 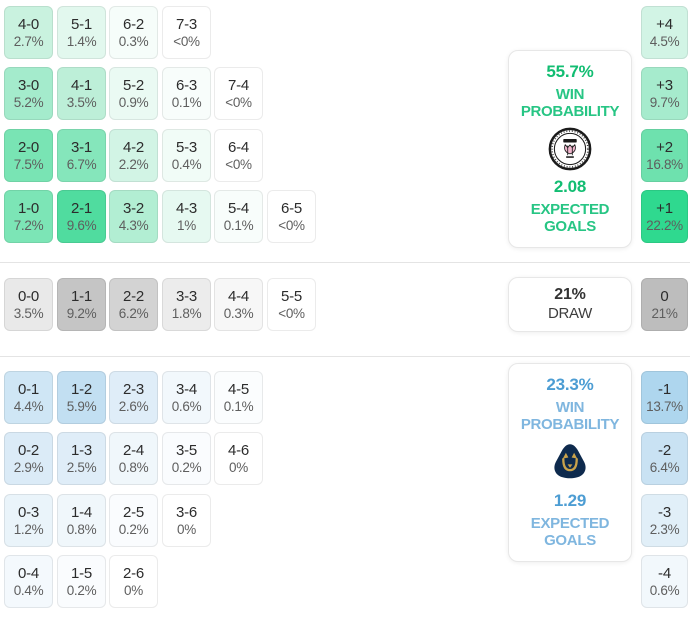 I want to click on probability-label: 0.8%, so click(x=81, y=529).